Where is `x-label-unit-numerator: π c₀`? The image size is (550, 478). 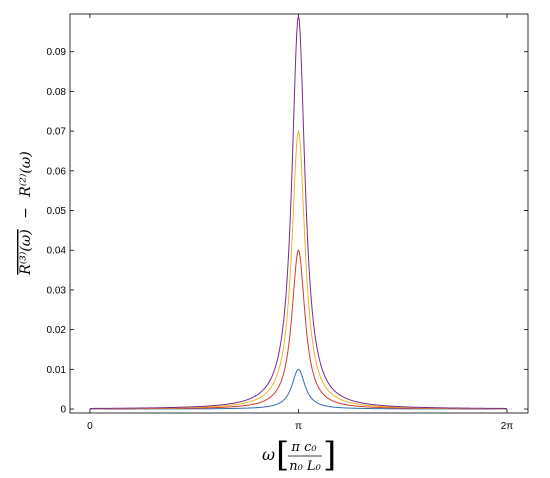
x-label-unit-numerator: π c₀ is located at coordinates (303, 447).